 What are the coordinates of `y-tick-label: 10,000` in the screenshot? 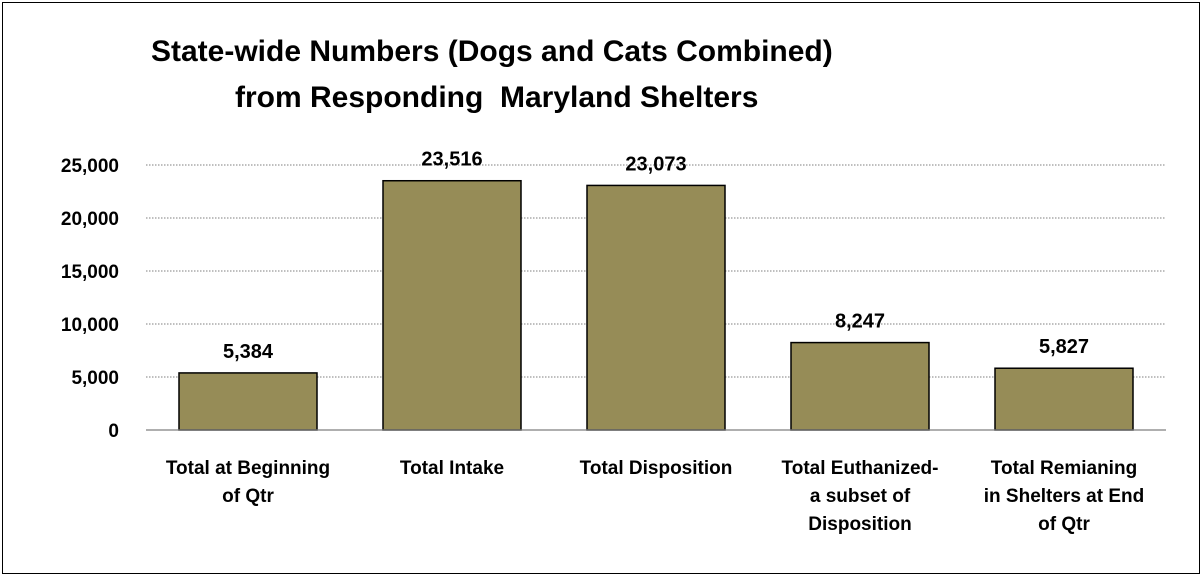 It's located at (90, 325).